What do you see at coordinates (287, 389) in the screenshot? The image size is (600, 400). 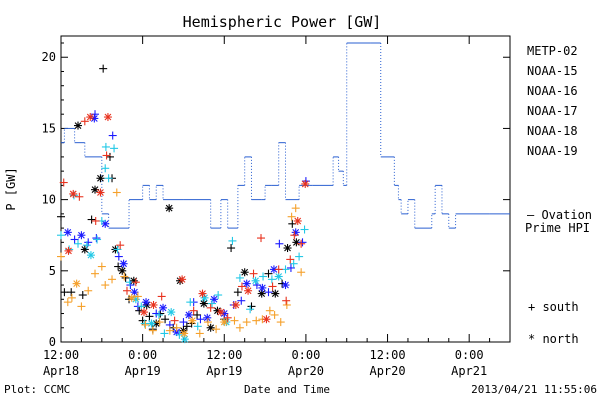 I see `x-axis-label: Date and Time` at bounding box center [287, 389].